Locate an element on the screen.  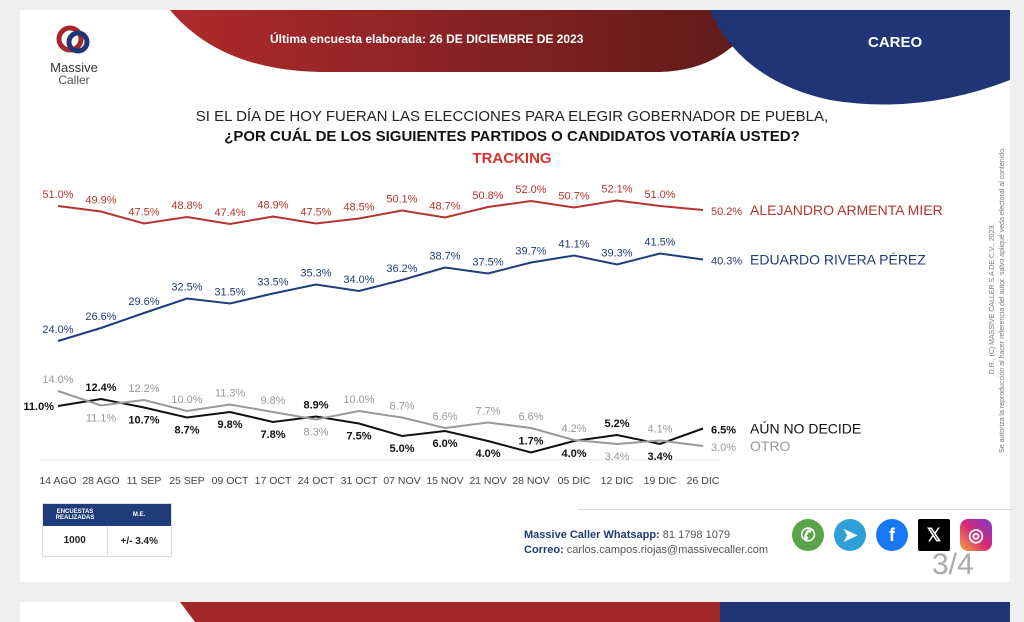
stats-table: ENCUESTAS REALIZADAS M.E. 1000 +/- 3.4% is located at coordinates (107, 530).